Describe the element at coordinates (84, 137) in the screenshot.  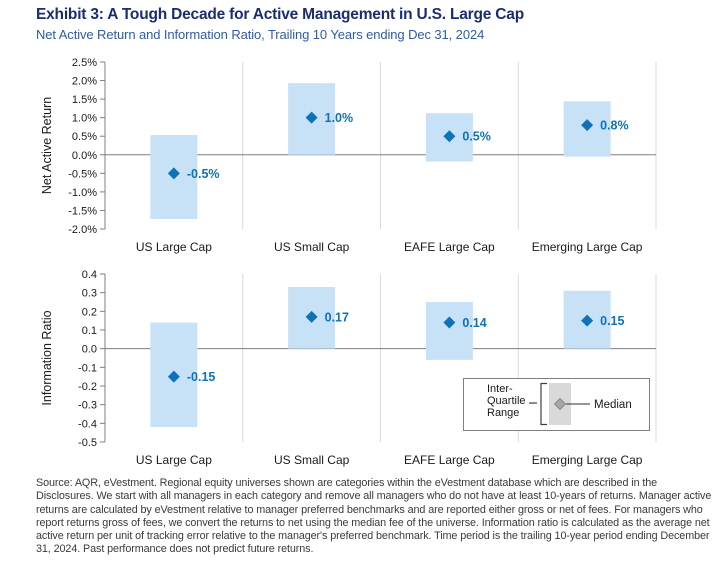
I see `y-axis-tick-label: 0.5%` at that location.